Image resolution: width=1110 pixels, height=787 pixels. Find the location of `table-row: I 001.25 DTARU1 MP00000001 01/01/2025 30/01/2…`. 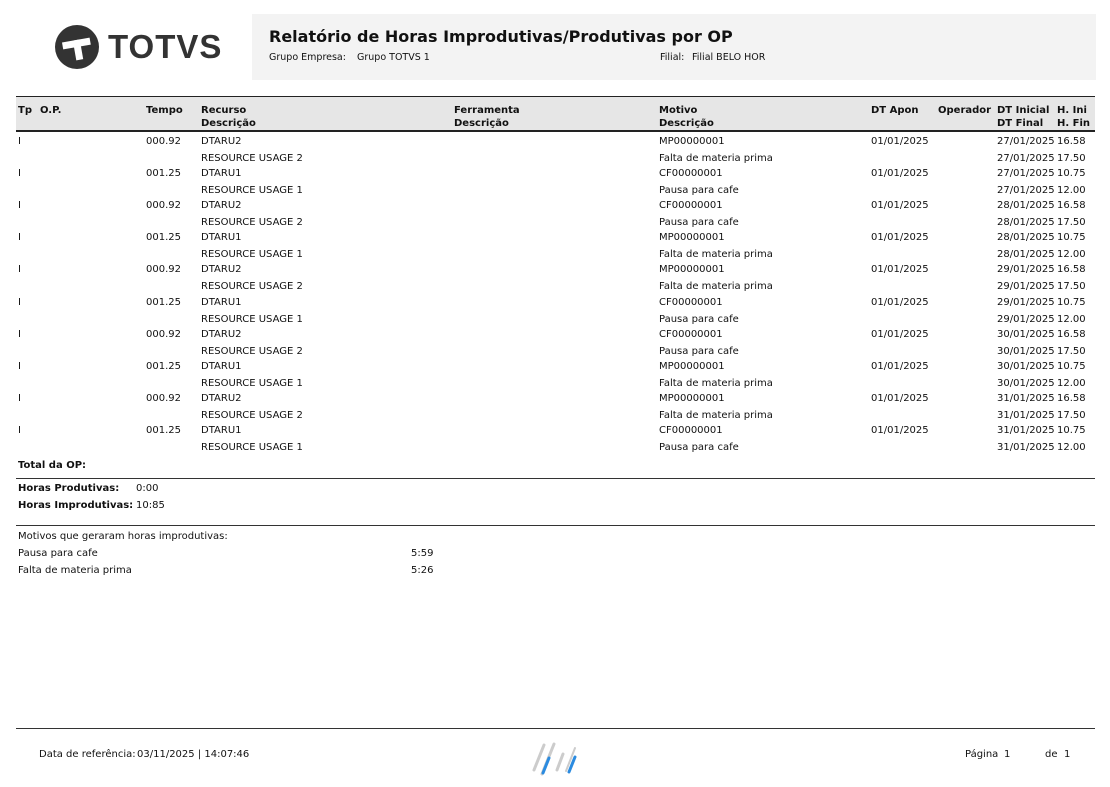

table-row: I 001.25 DTARU1 MP00000001 01/01/2025 30/01/2… is located at coordinates (555, 369).